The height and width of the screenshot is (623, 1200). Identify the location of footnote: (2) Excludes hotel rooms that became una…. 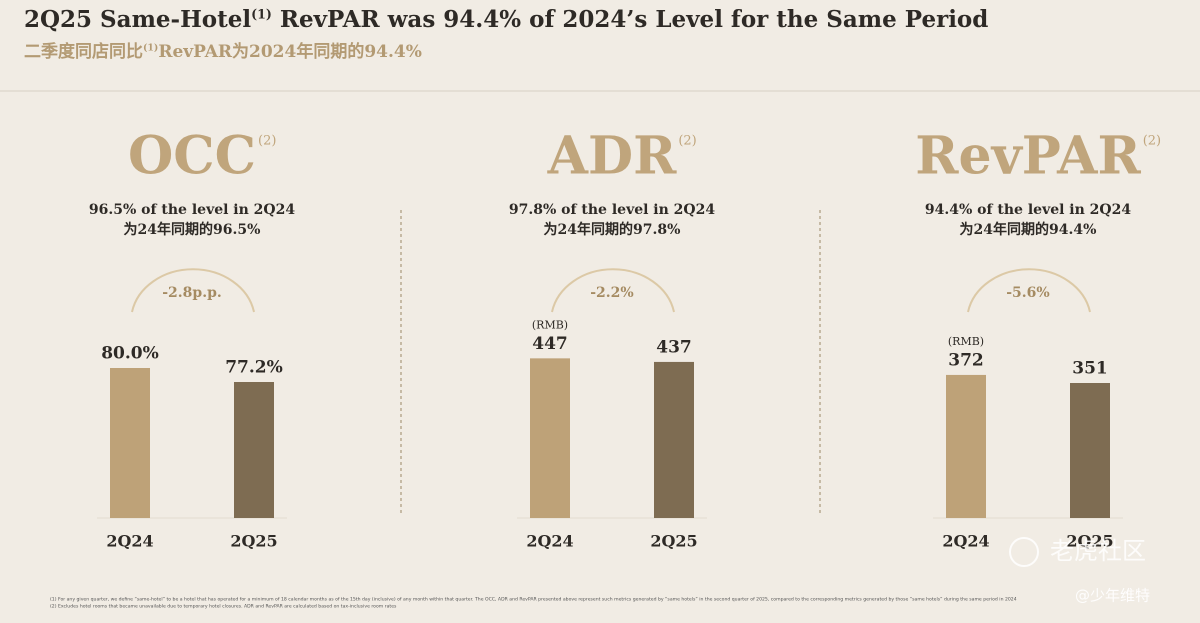
(223, 607).